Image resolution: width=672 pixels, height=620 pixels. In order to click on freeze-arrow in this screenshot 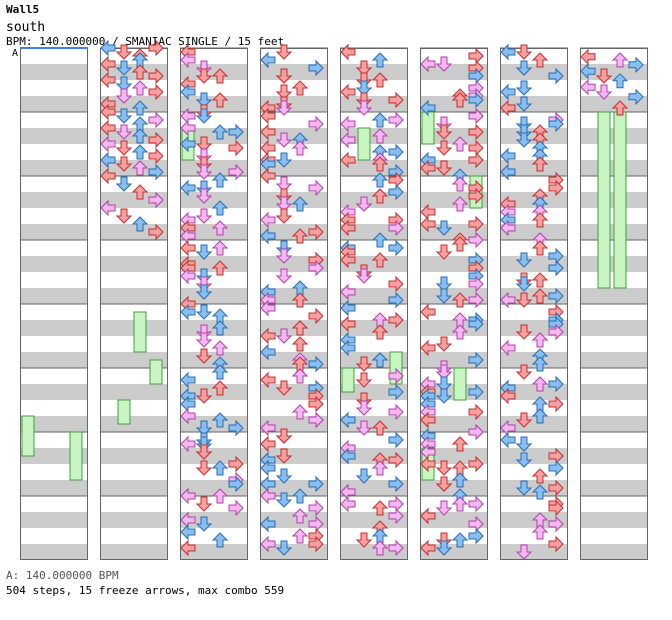, I will do `click(428, 128)`.